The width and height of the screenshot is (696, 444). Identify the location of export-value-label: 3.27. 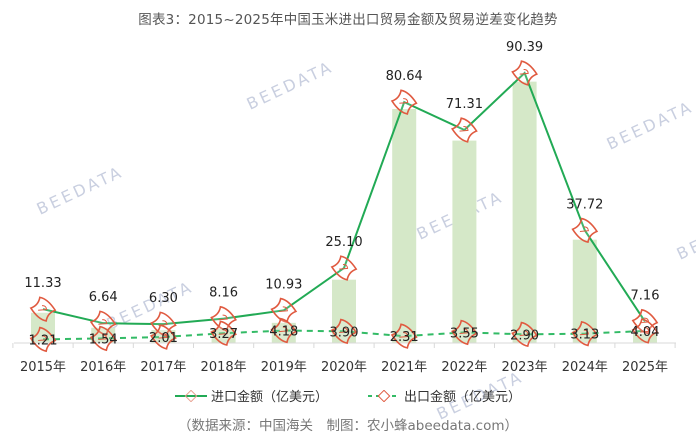
(223, 334).